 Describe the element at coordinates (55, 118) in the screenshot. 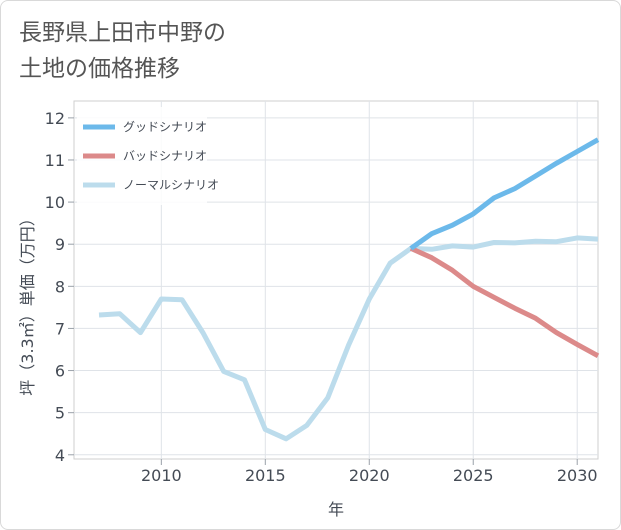

I see `y-tick-label: 12` at that location.